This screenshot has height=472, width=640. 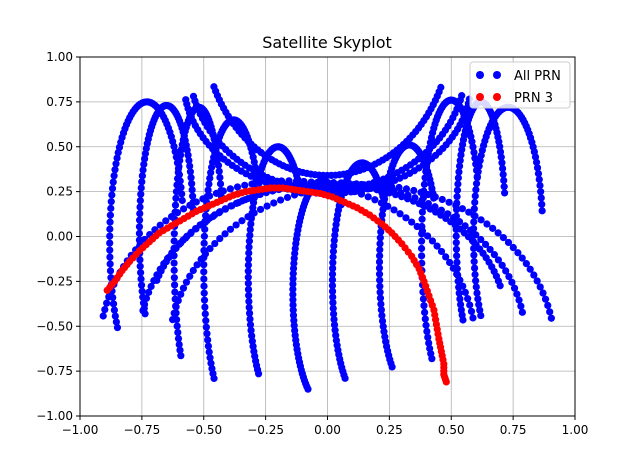 What do you see at coordinates (54, 281) in the screenshot?
I see `y-tick-label: −0.25` at bounding box center [54, 281].